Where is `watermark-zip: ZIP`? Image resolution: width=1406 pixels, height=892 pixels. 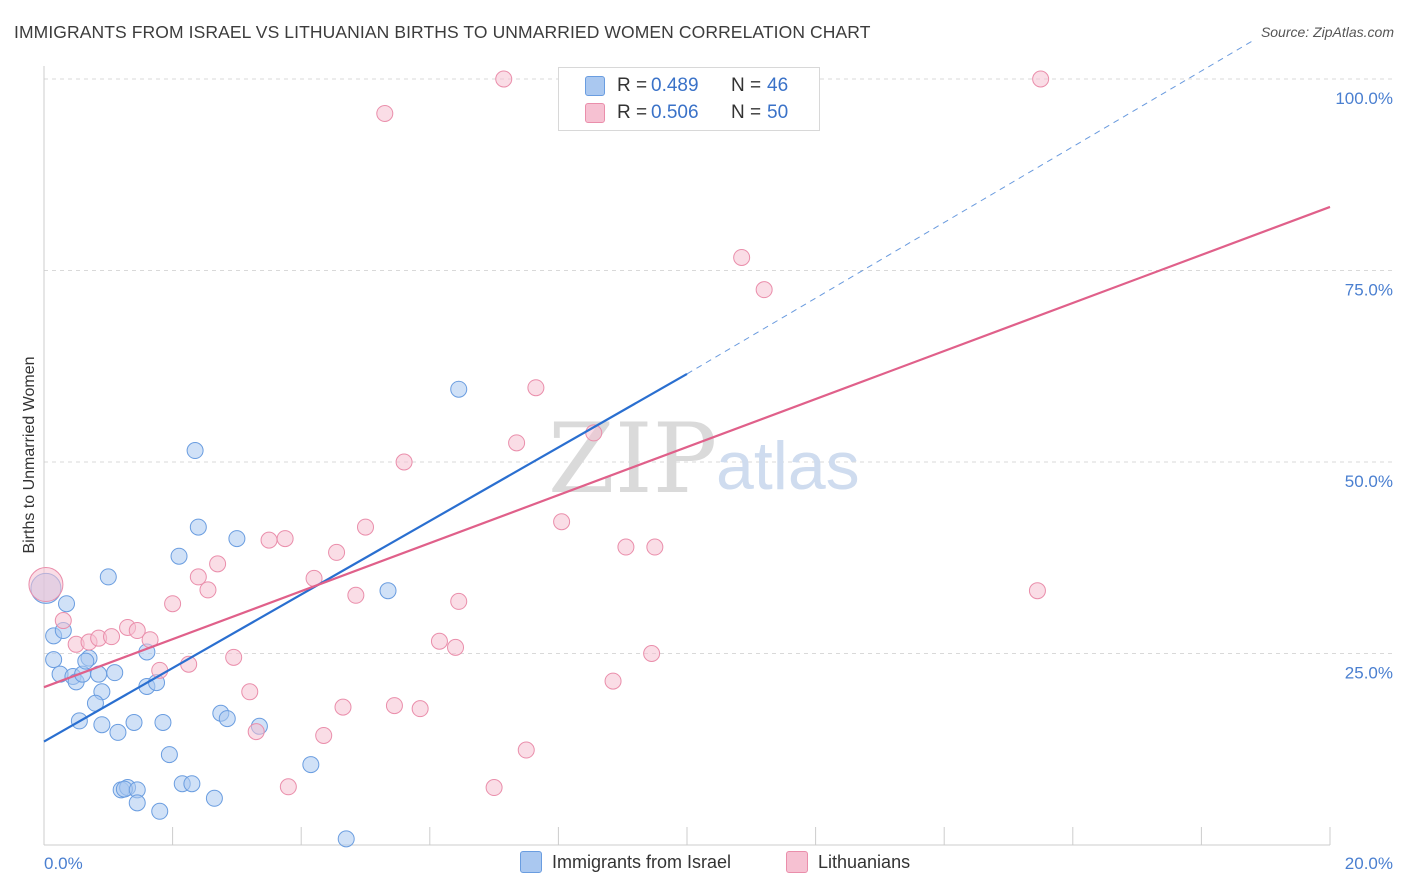
watermark-zip: ZIP is located at coordinates (632, 459).